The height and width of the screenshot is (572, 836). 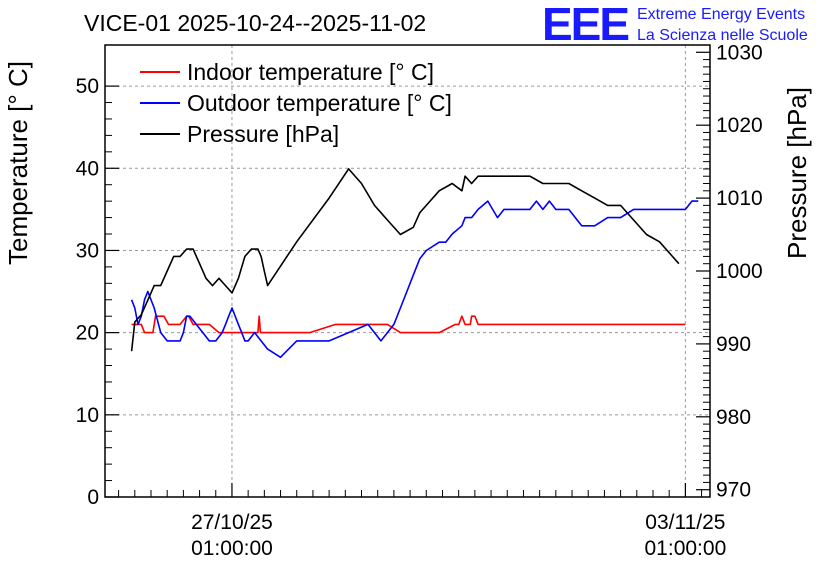 What do you see at coordinates (739, 125) in the screenshot?
I see `y2-tick-label: 1020` at bounding box center [739, 125].